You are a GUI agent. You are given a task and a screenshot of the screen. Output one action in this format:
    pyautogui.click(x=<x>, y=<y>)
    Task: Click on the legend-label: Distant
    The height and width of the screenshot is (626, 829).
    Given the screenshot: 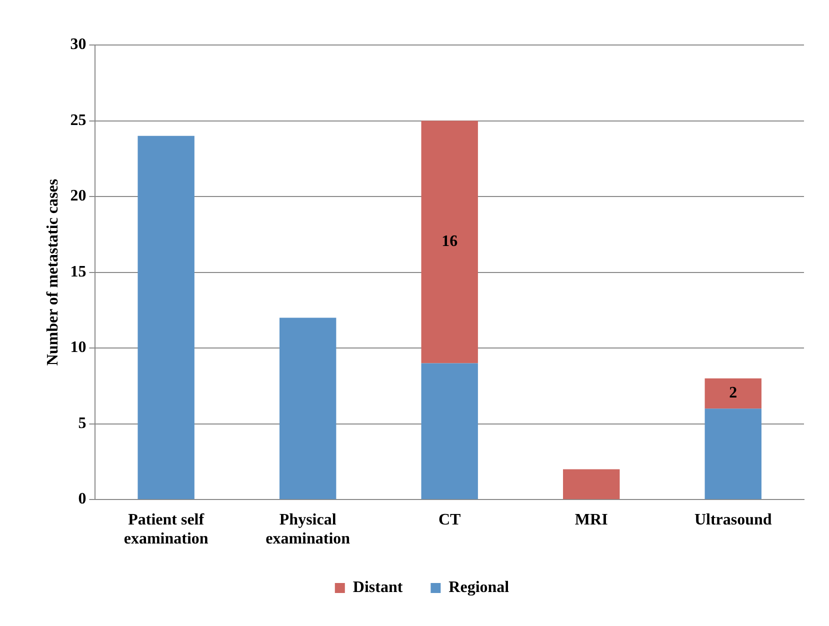 What is the action you would take?
    pyautogui.click(x=378, y=587)
    